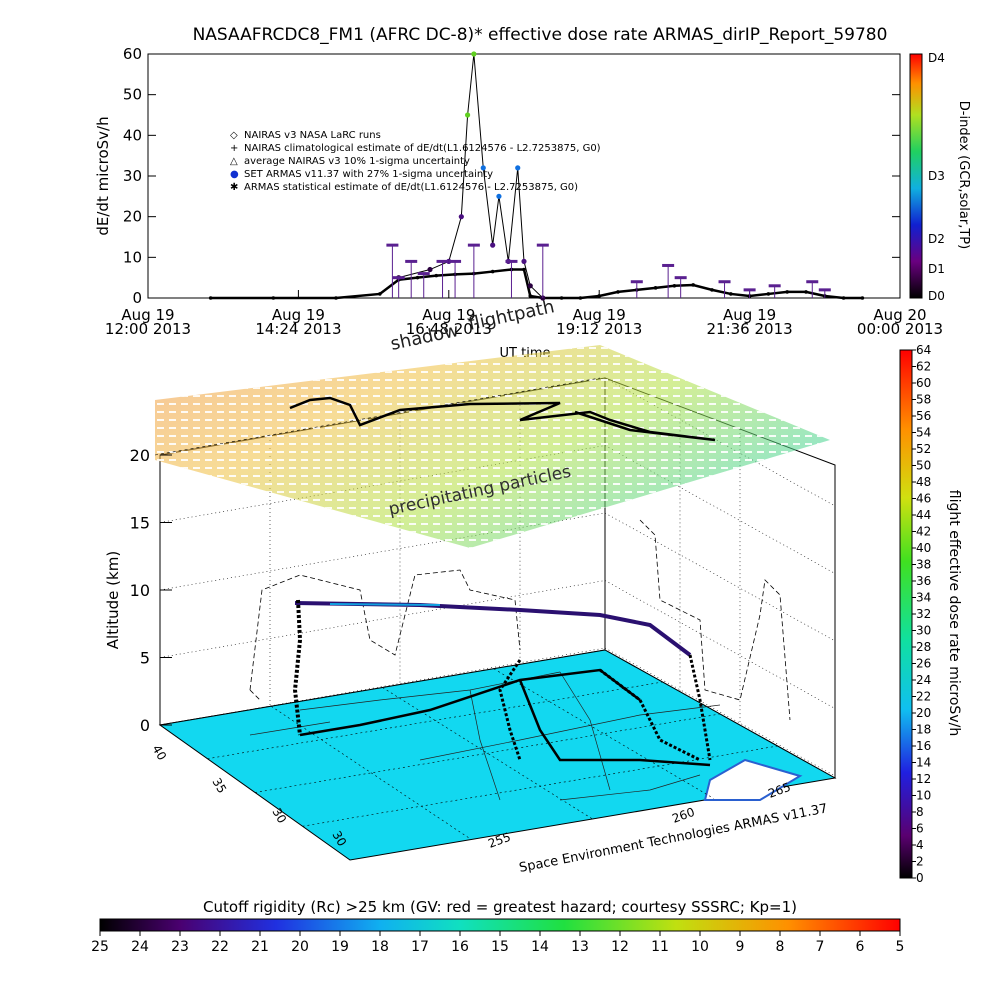 The image size is (1000, 1000). I want to click on legend-text-0: NAIRAS v3 NASA LaRC runs, so click(312, 135).